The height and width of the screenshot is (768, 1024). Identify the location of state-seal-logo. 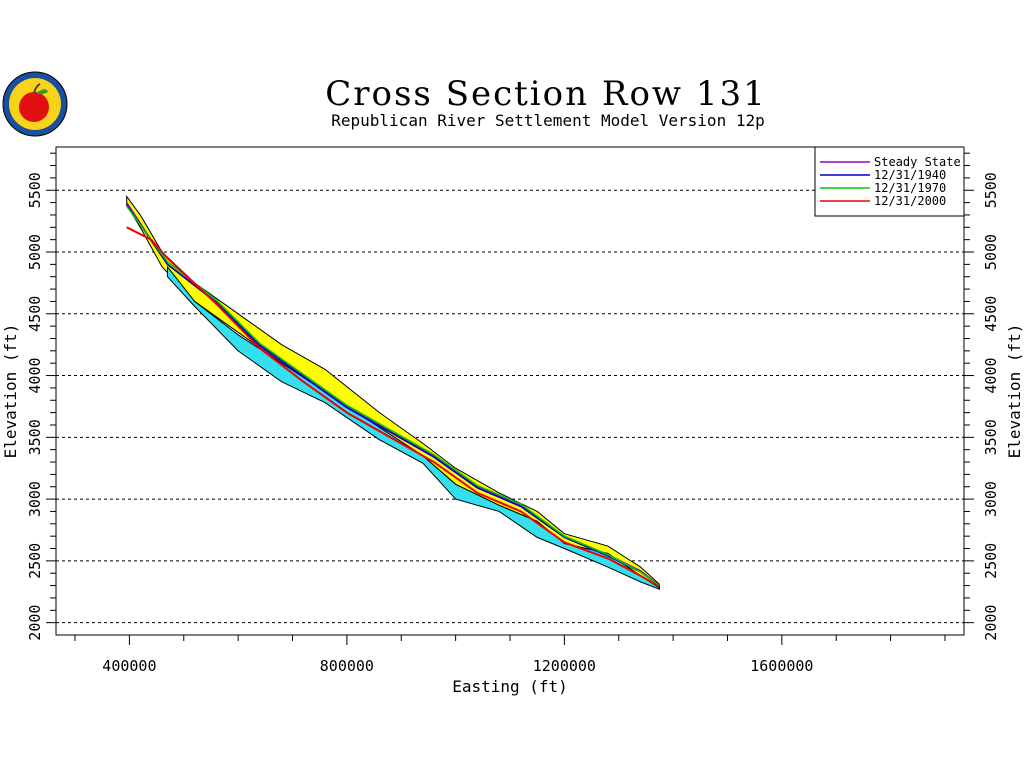
(35, 104).